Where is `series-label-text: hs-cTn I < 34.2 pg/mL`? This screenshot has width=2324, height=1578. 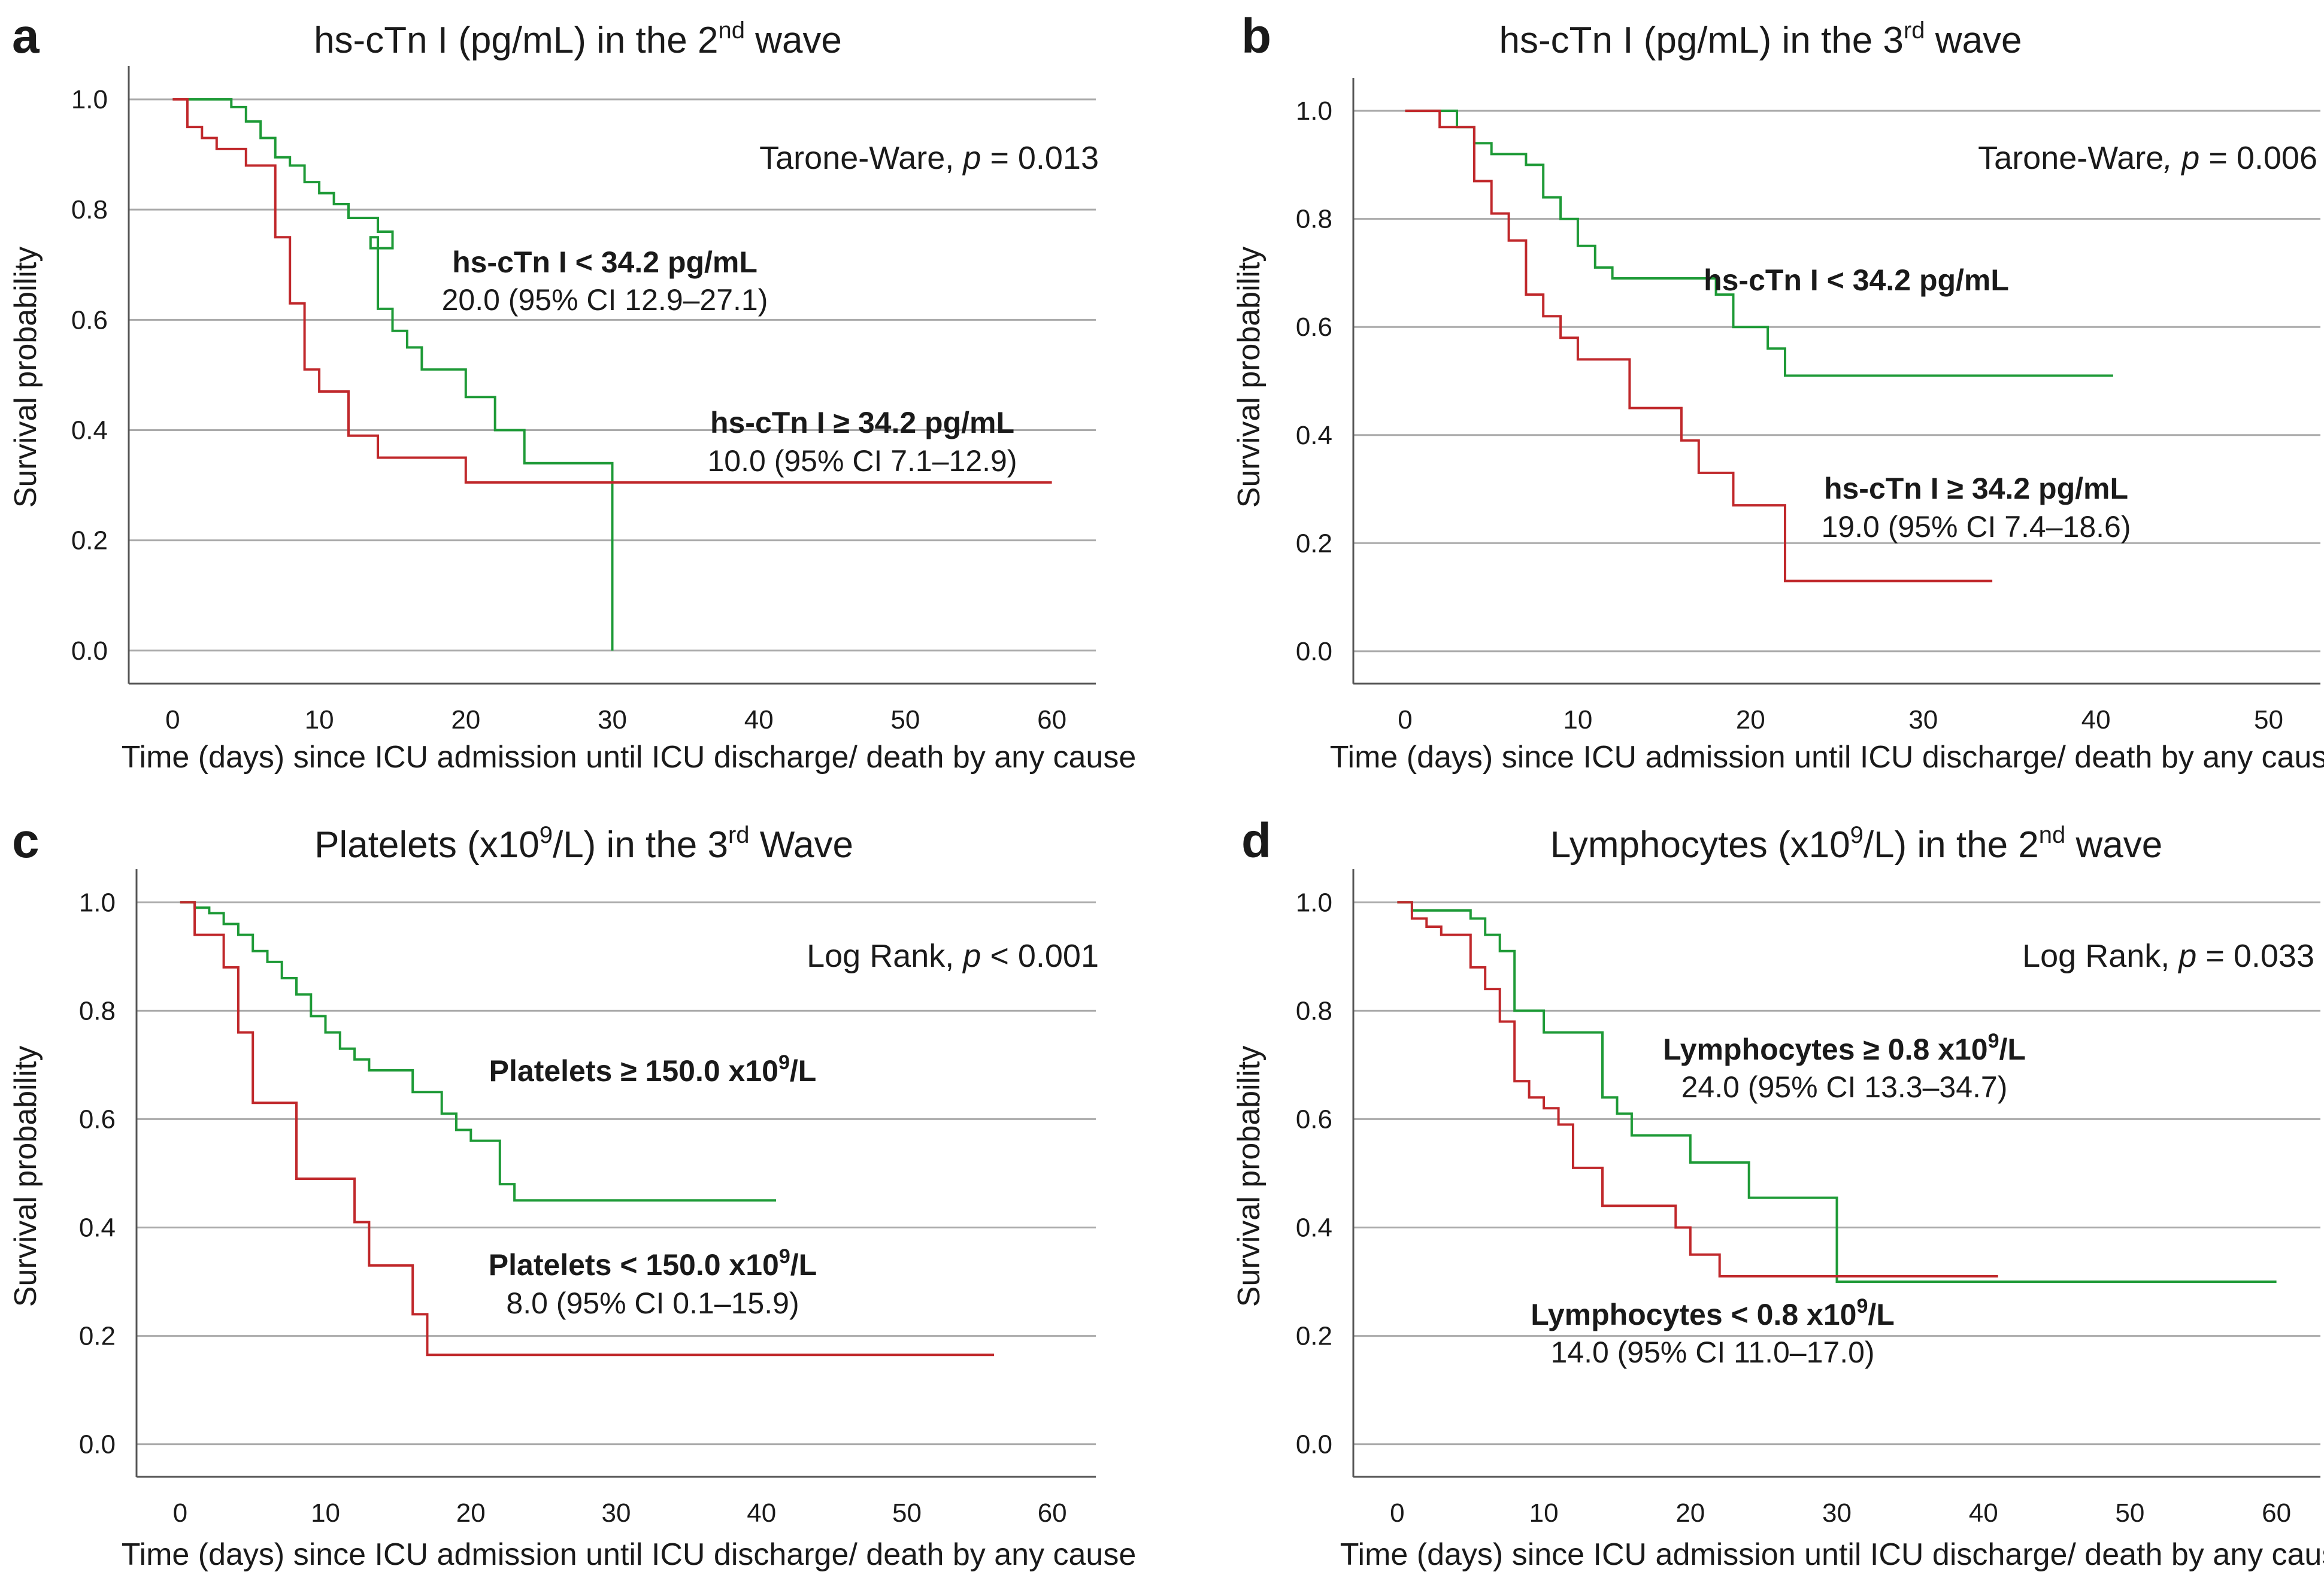
series-label-text: hs-cTn I < 34.2 pg/mL is located at coordinates (605, 262).